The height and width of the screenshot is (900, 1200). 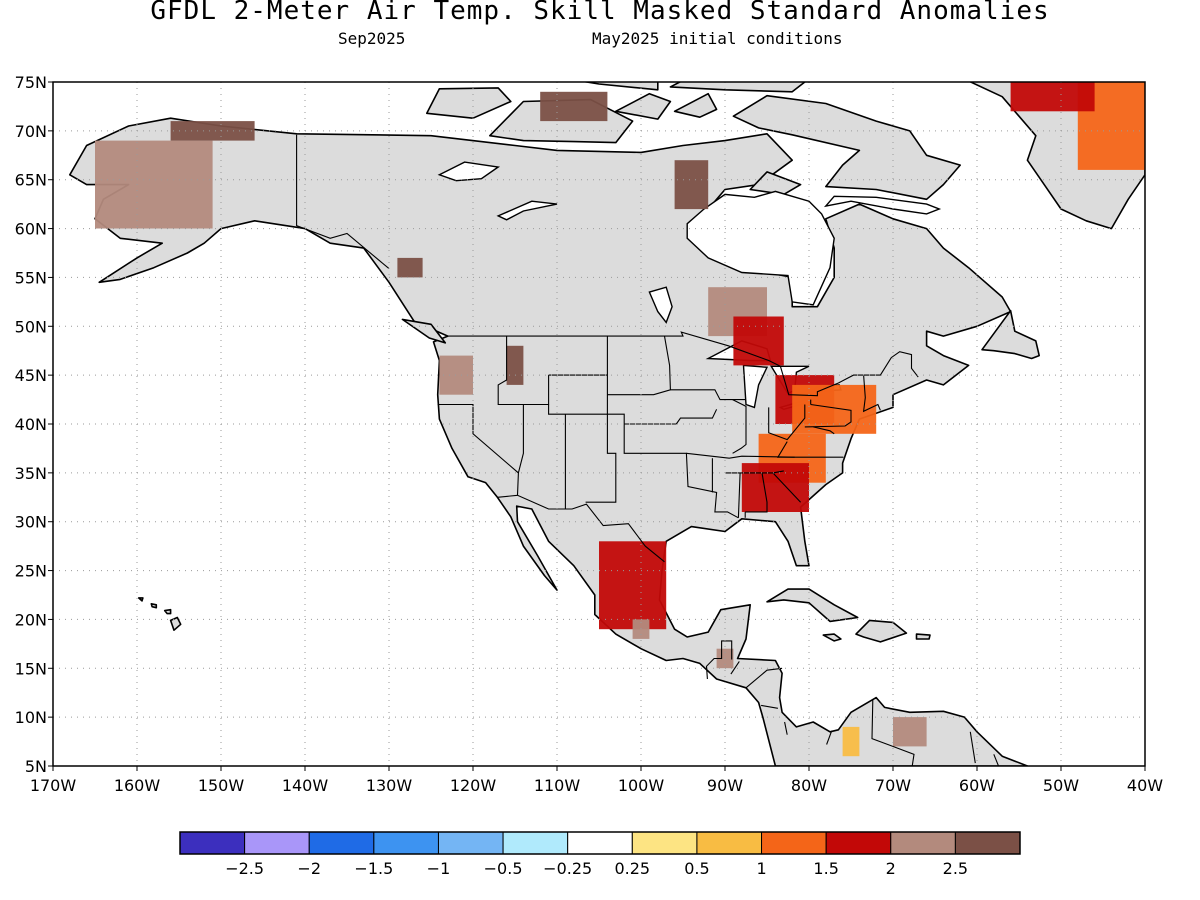 What do you see at coordinates (846, 147) in the screenshot?
I see `land-baffin-island` at bounding box center [846, 147].